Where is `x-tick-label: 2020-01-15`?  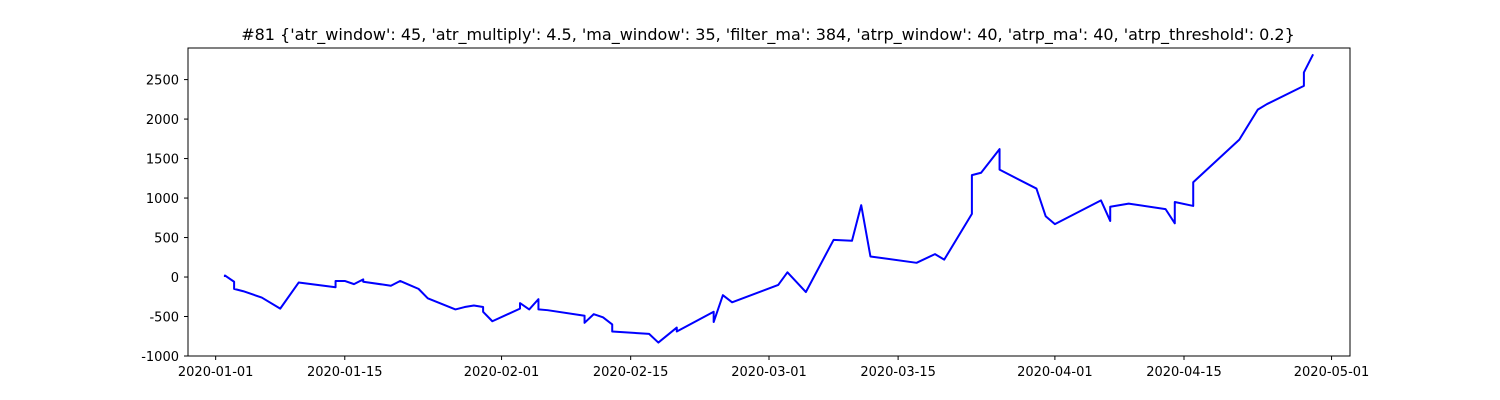
x-tick-label: 2020-01-15 is located at coordinates (345, 372).